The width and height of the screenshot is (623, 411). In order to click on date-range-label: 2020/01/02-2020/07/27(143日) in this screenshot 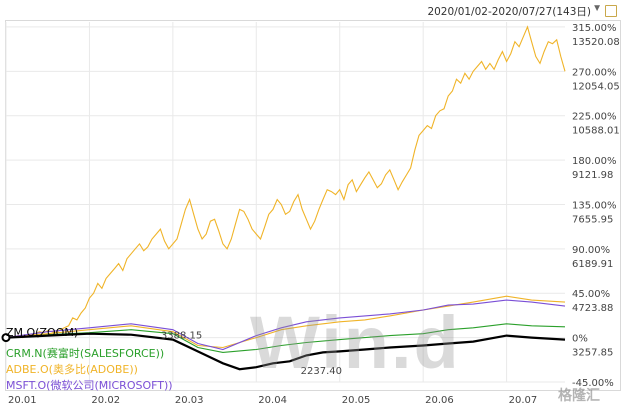, I will do `click(509, 12)`.